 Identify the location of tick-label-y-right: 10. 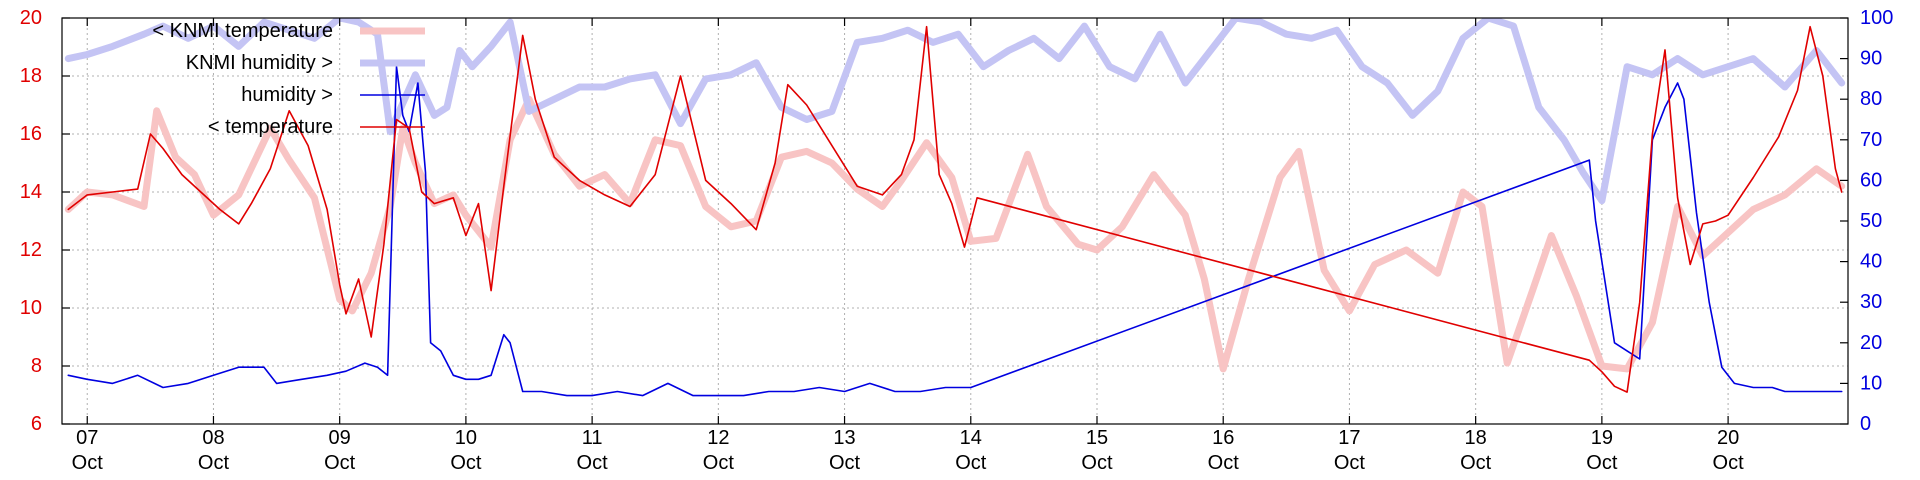
(1871, 383).